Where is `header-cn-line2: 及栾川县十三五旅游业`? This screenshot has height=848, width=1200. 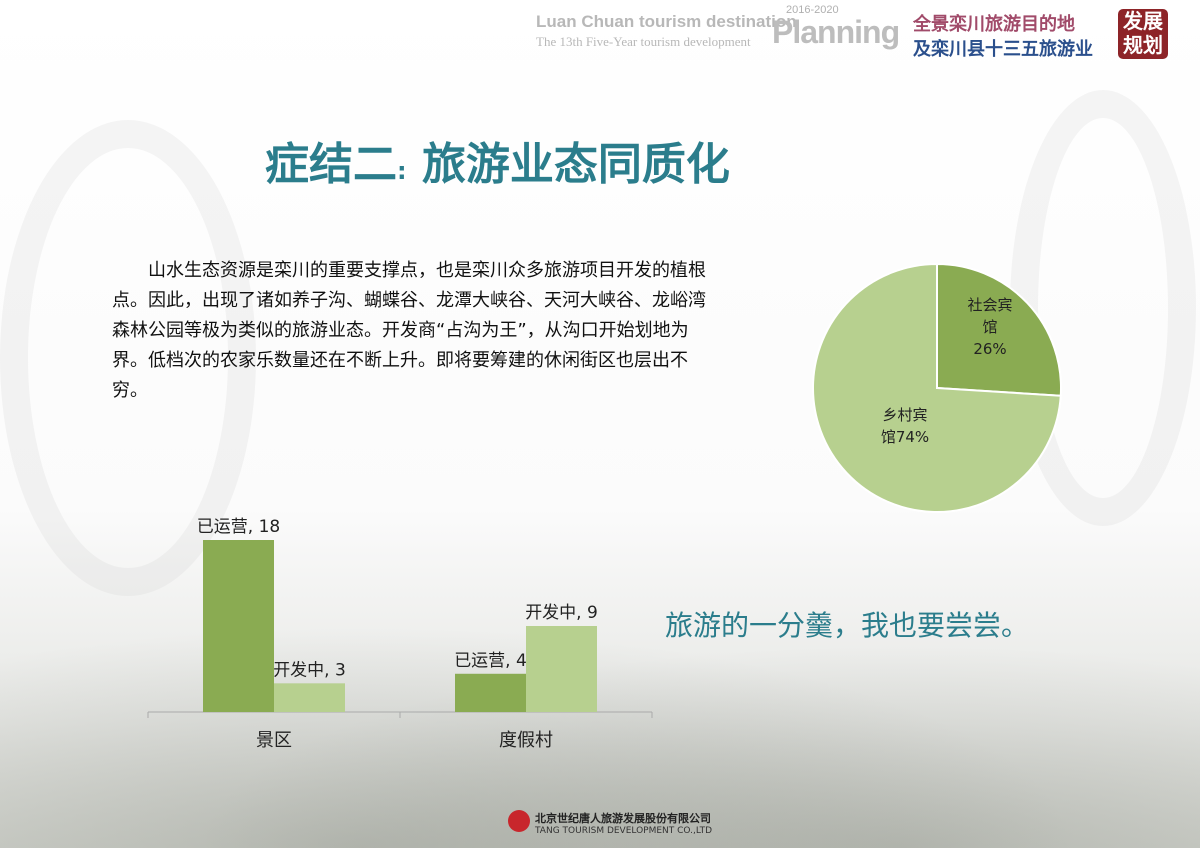 header-cn-line2: 及栾川县十三五旅游业 is located at coordinates (1003, 49).